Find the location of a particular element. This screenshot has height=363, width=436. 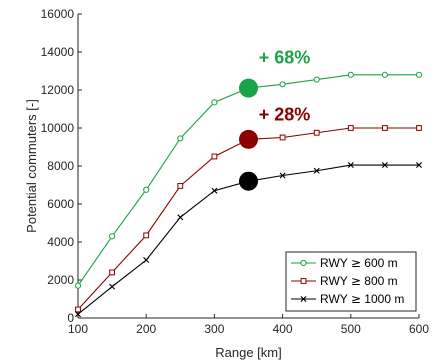

y-tick-label: 10000 is located at coordinates (58, 128).